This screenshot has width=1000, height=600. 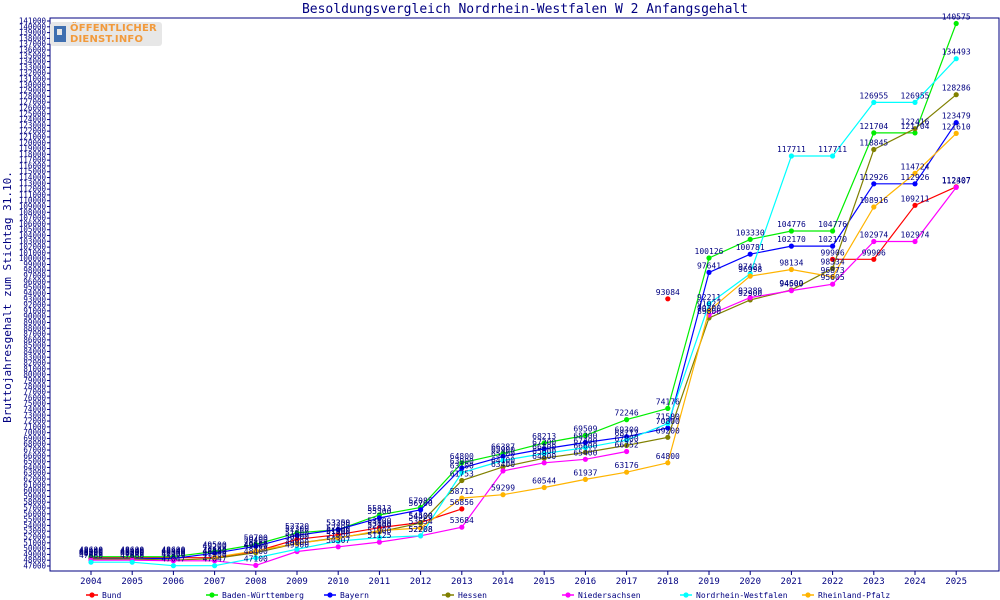 I want to click on data-label: 47047, so click(x=173, y=559).